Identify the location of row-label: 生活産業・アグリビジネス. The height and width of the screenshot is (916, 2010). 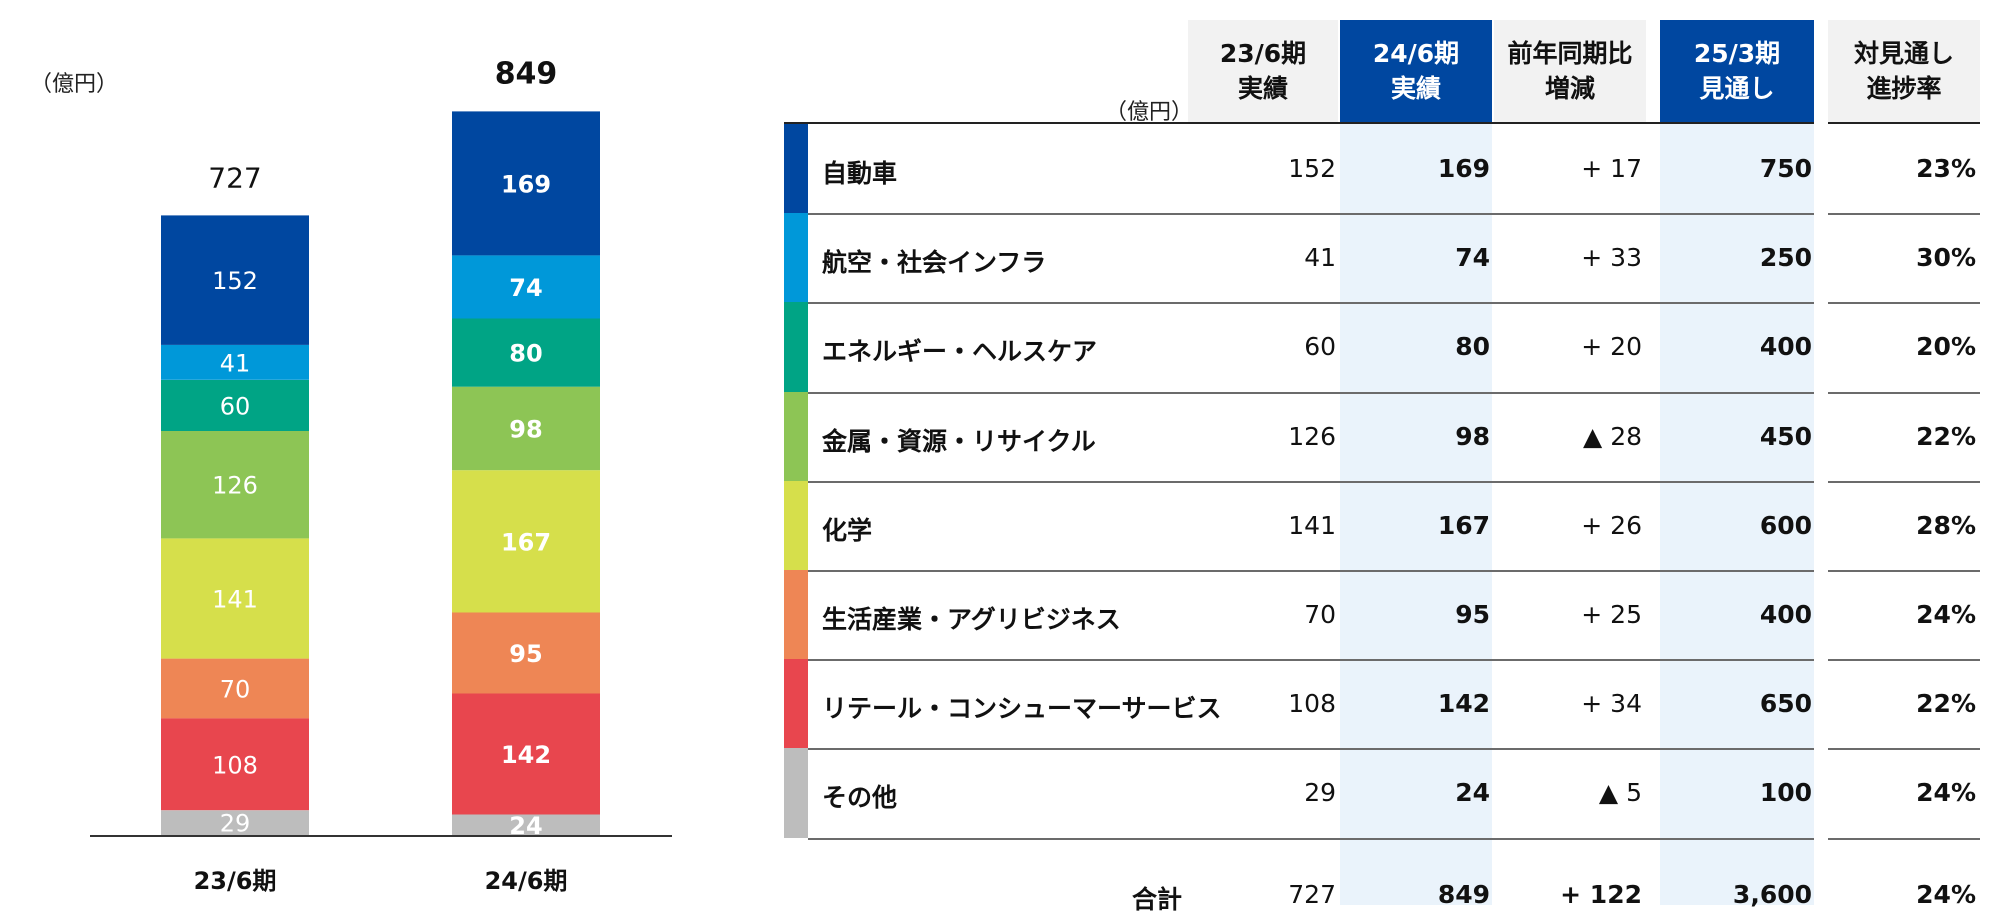
(971, 619).